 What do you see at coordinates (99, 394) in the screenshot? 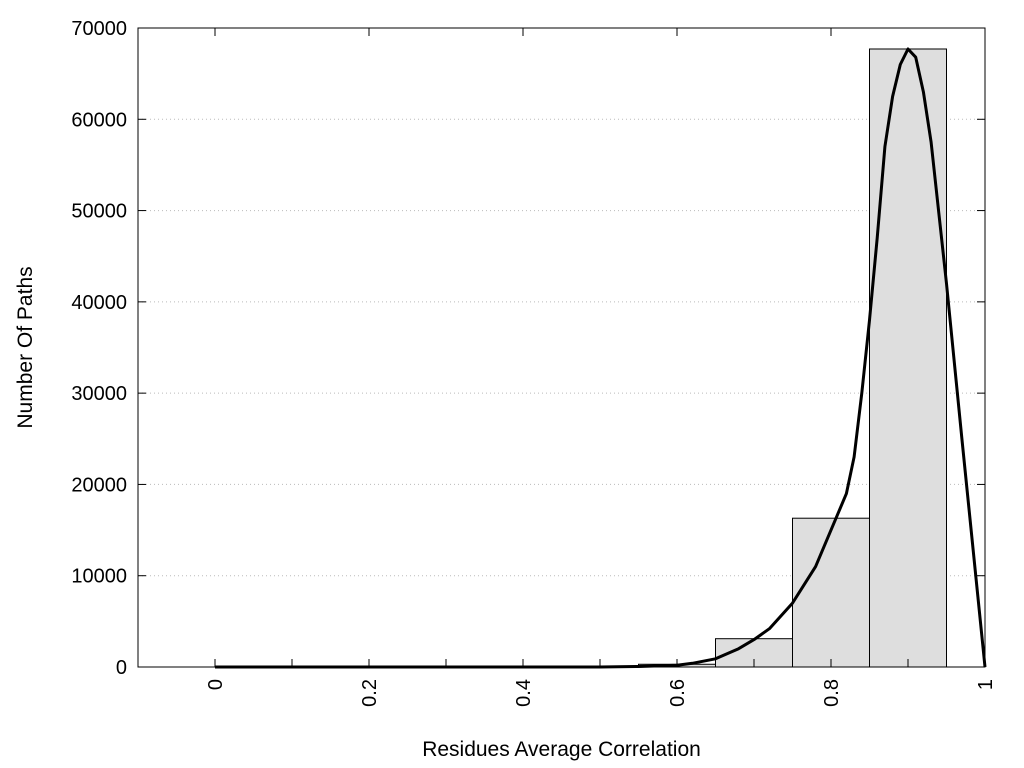
I see `y-tick-label: 30000` at bounding box center [99, 394].